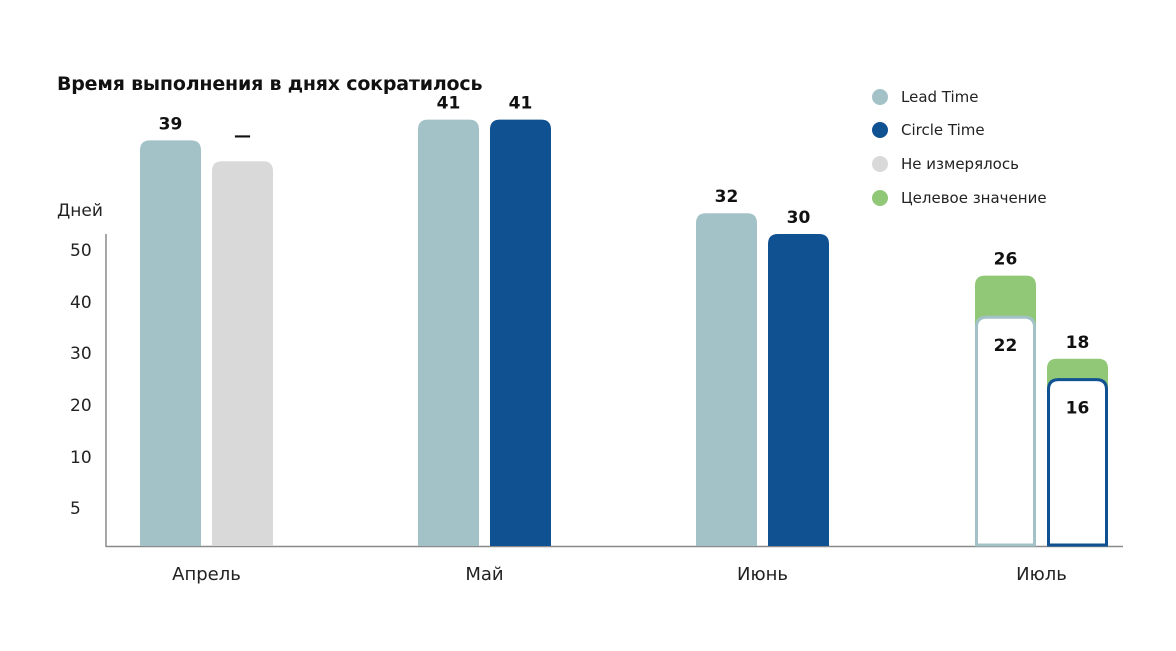 The width and height of the screenshot is (1176, 651). Describe the element at coordinates (81, 354) in the screenshot. I see `y-tick-label: 30` at that location.